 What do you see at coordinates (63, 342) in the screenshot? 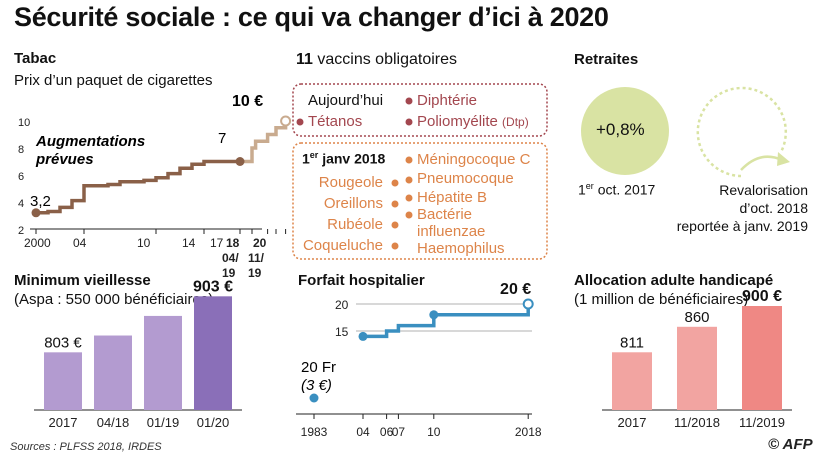
I see `minimum-value-label: 803 €` at bounding box center [63, 342].